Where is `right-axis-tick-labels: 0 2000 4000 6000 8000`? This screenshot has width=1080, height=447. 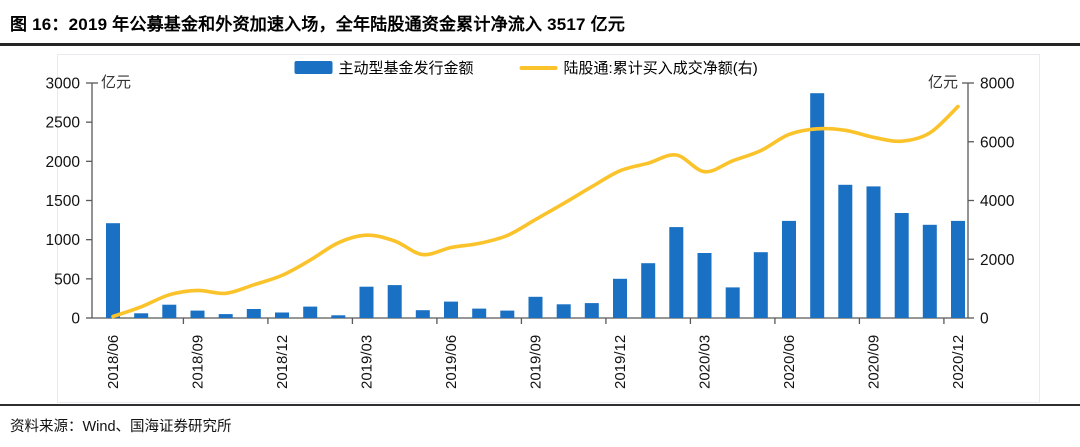 right-axis-tick-labels: 0 2000 4000 6000 8000 is located at coordinates (997, 202).